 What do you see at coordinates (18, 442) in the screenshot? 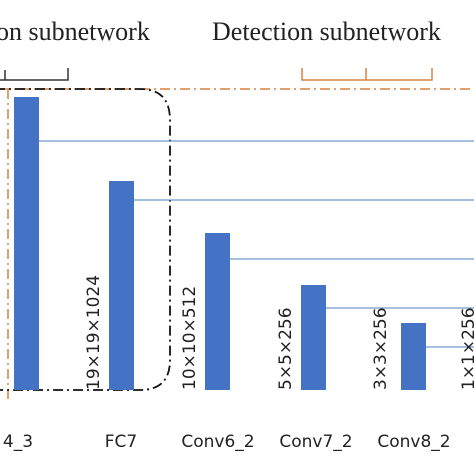
I see `layer-label: 4_3` at bounding box center [18, 442].